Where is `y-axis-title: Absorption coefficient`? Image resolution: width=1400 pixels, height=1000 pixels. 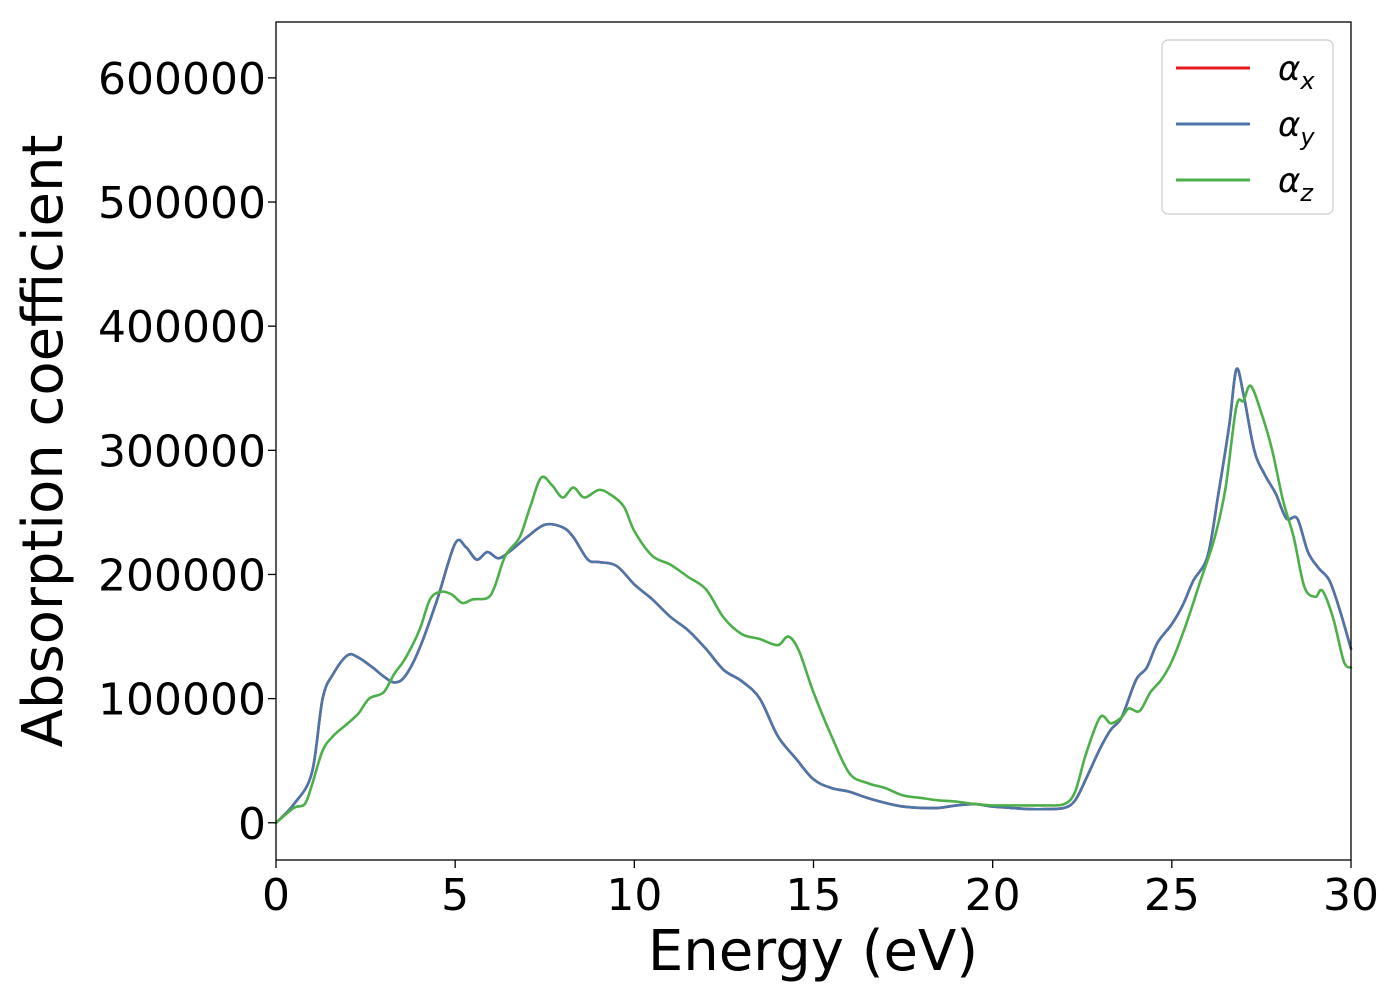 y-axis-title: Absorption coefficient is located at coordinates (43, 441).